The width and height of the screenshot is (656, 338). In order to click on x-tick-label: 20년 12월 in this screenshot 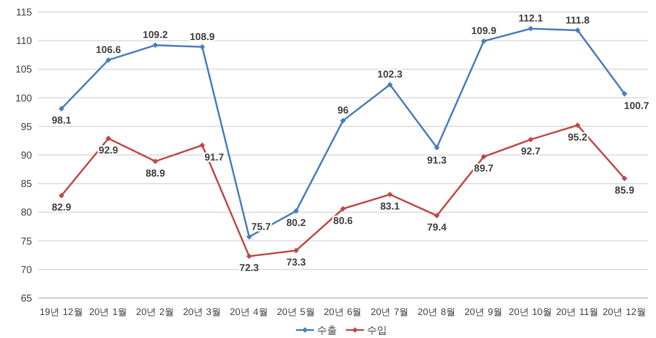, I will do `click(624, 312)`.